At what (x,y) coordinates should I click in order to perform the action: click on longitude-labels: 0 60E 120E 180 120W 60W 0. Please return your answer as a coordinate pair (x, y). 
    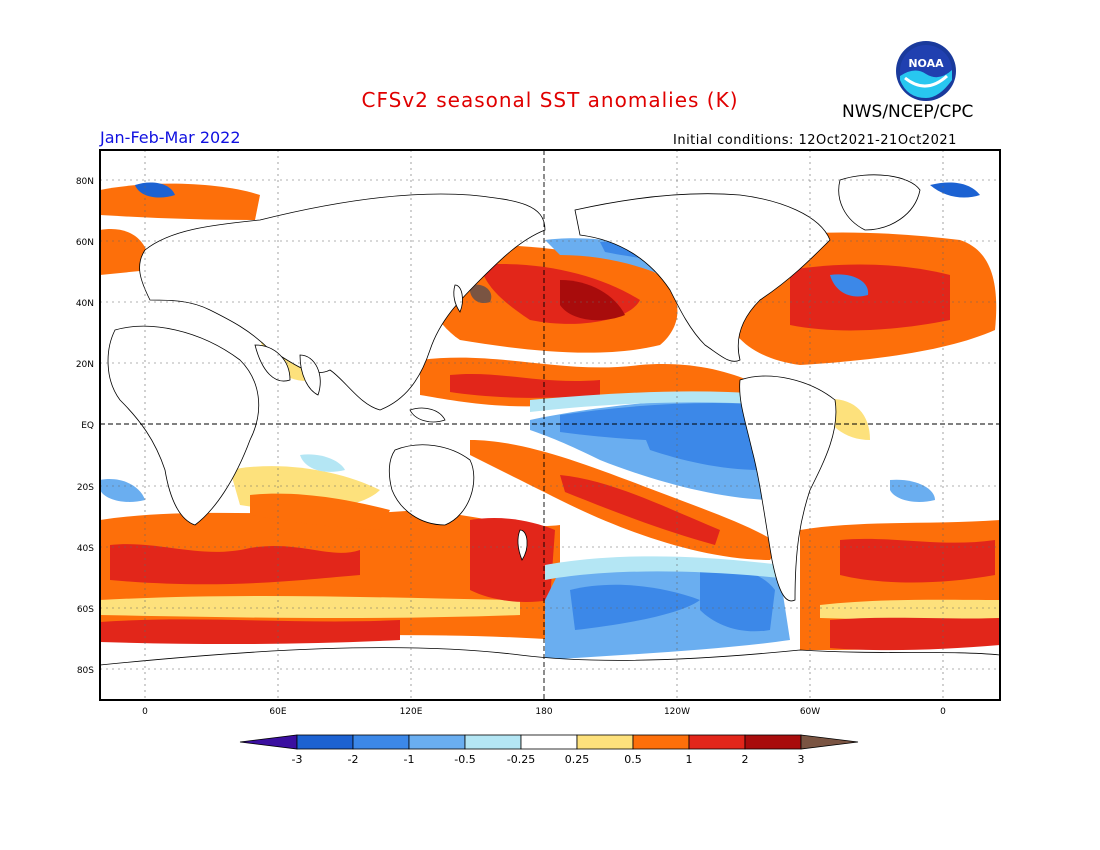
    Looking at the image, I should click on (544, 712).